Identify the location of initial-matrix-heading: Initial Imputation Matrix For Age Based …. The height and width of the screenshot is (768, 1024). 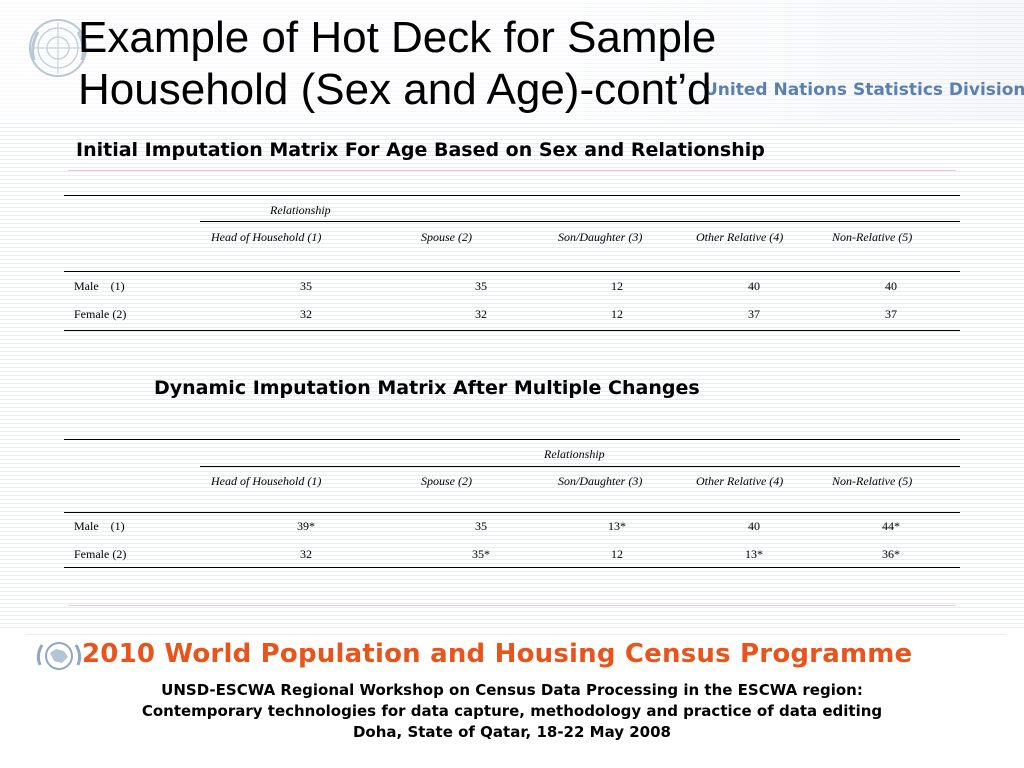
(420, 150).